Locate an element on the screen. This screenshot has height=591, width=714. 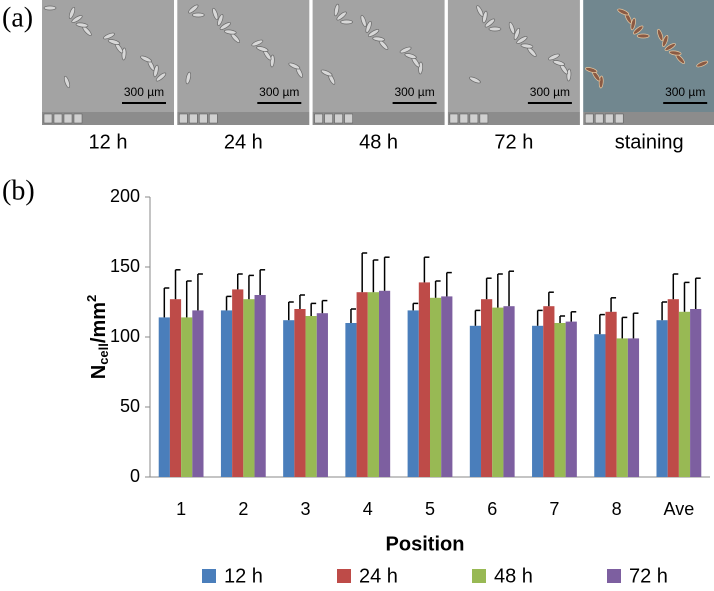
x-tick-label: 6 is located at coordinates (492, 509).